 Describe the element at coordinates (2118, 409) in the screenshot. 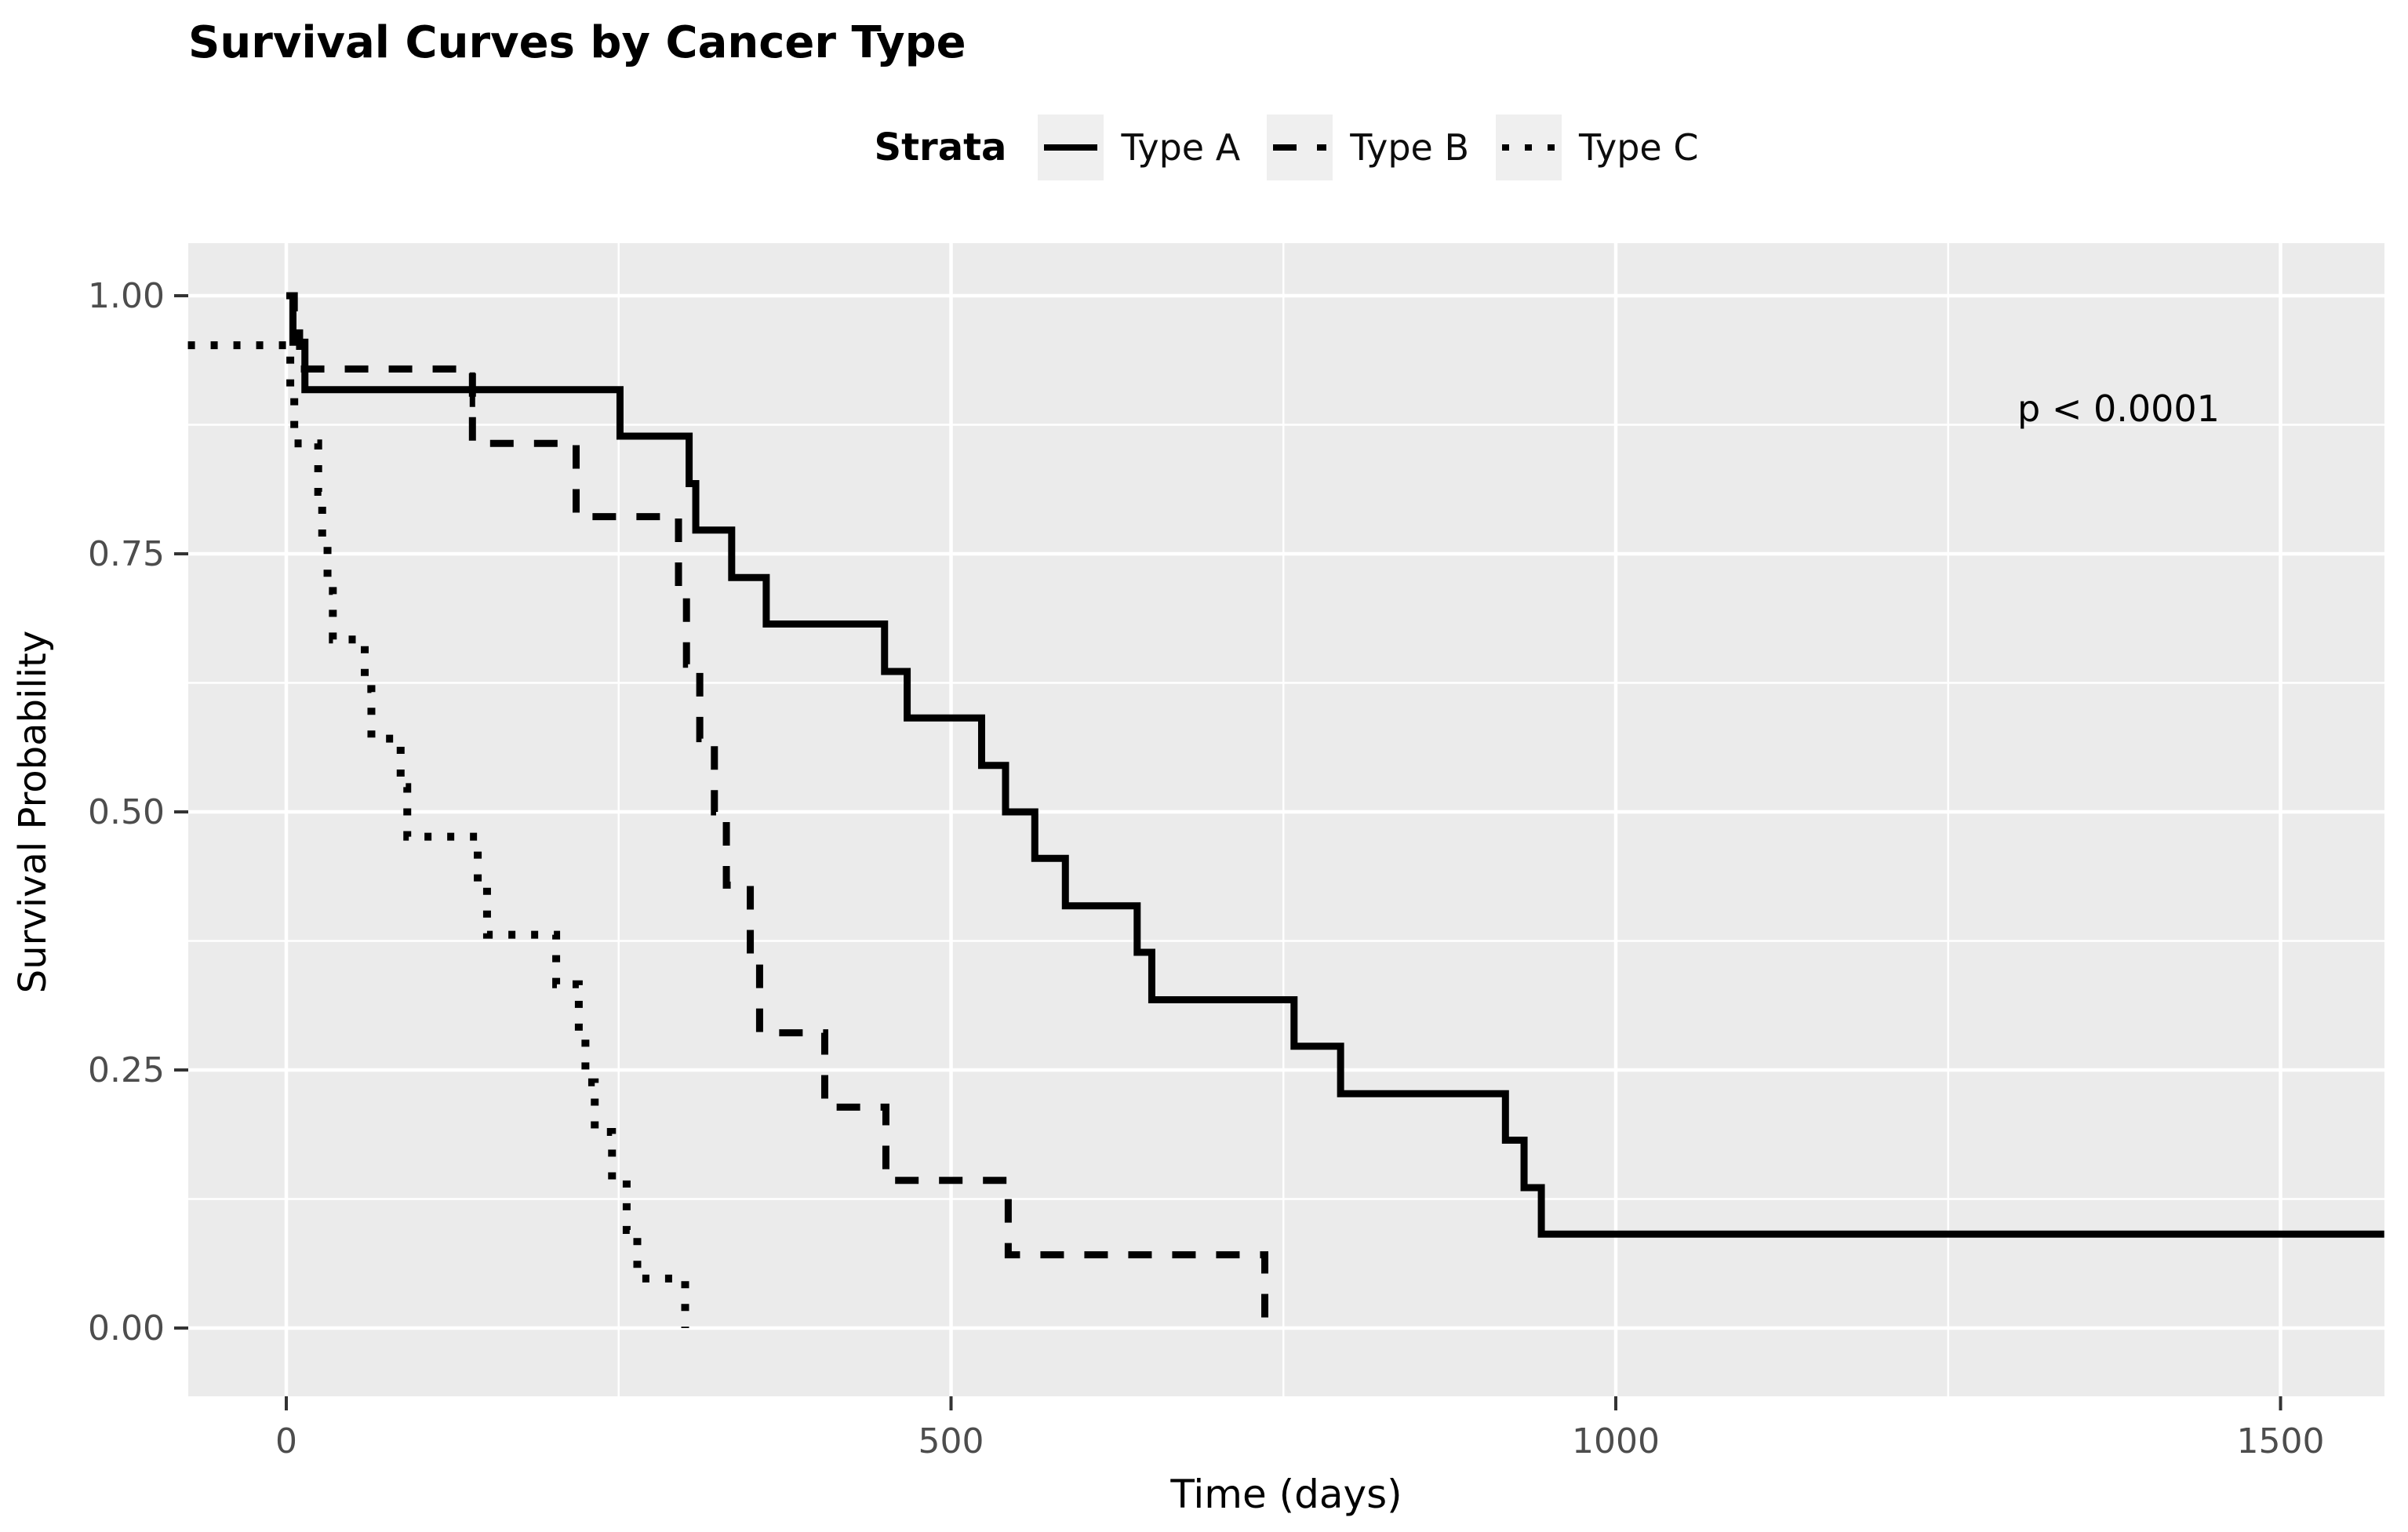

I see `p-value-annotation: p < 0.0001` at that location.